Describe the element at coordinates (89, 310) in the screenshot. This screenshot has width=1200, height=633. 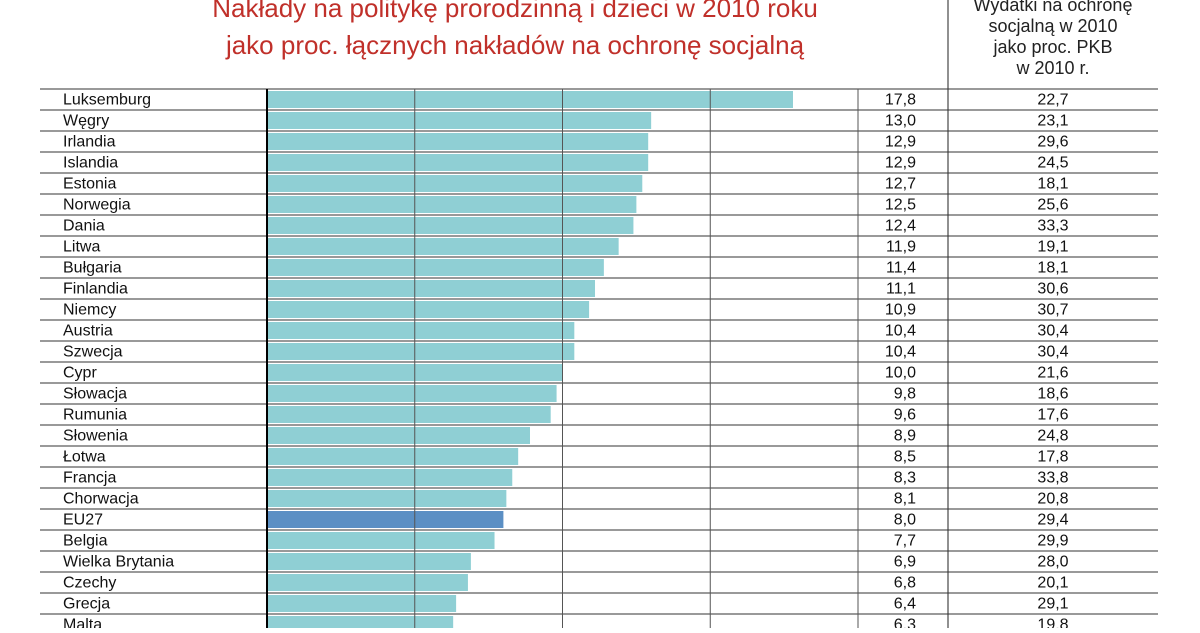
I see `category-label: Niemcy` at that location.